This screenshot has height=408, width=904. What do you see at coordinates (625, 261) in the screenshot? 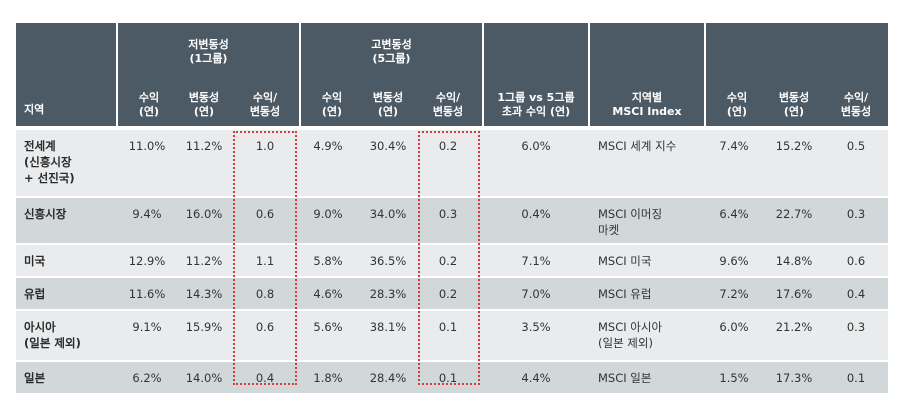
I see `cell-value: MSCI 미국` at bounding box center [625, 261].